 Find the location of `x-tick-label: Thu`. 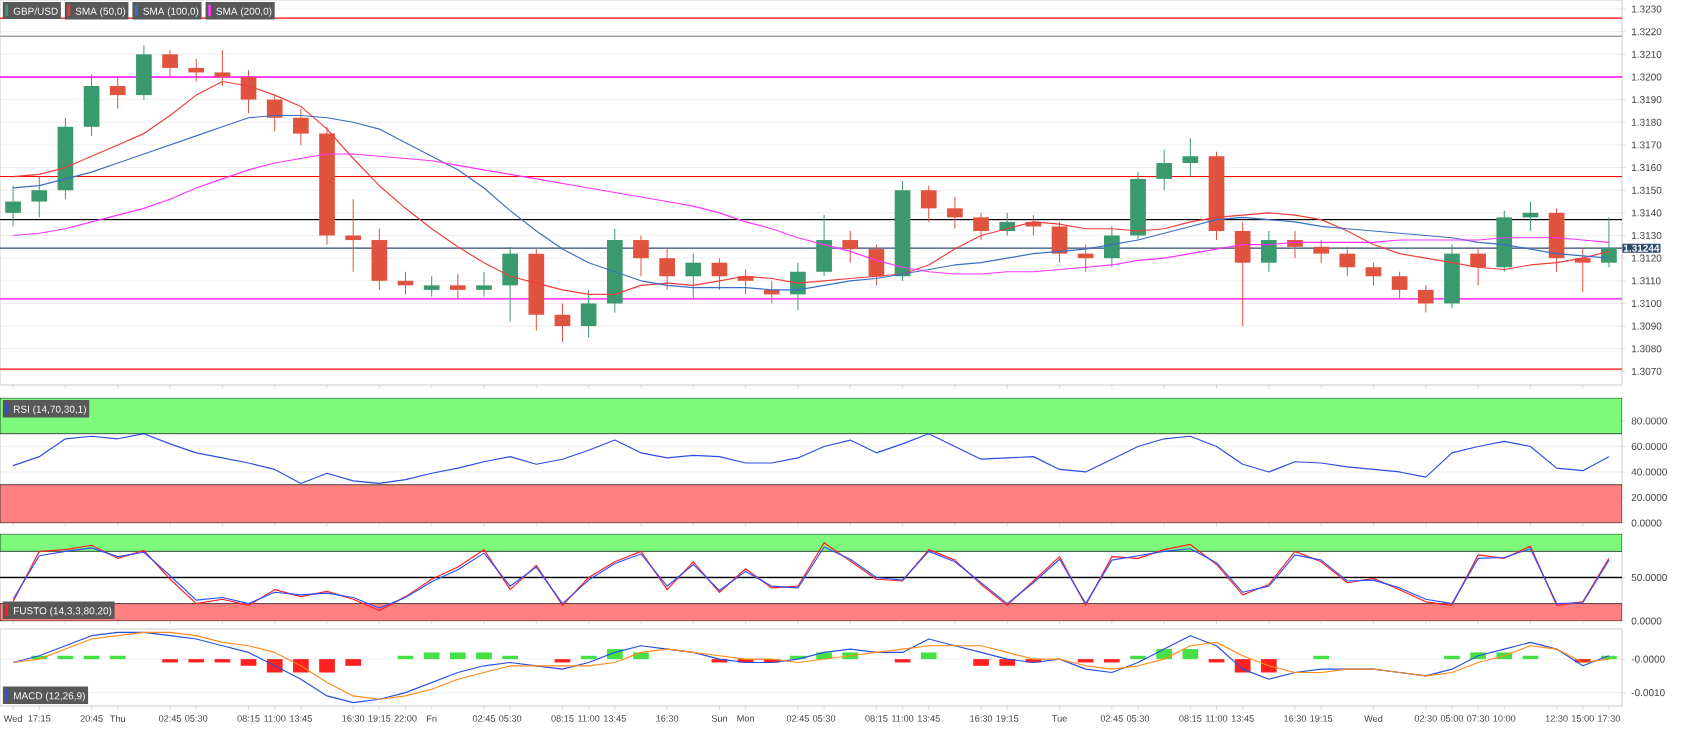

x-tick-label: Thu is located at coordinates (118, 718).